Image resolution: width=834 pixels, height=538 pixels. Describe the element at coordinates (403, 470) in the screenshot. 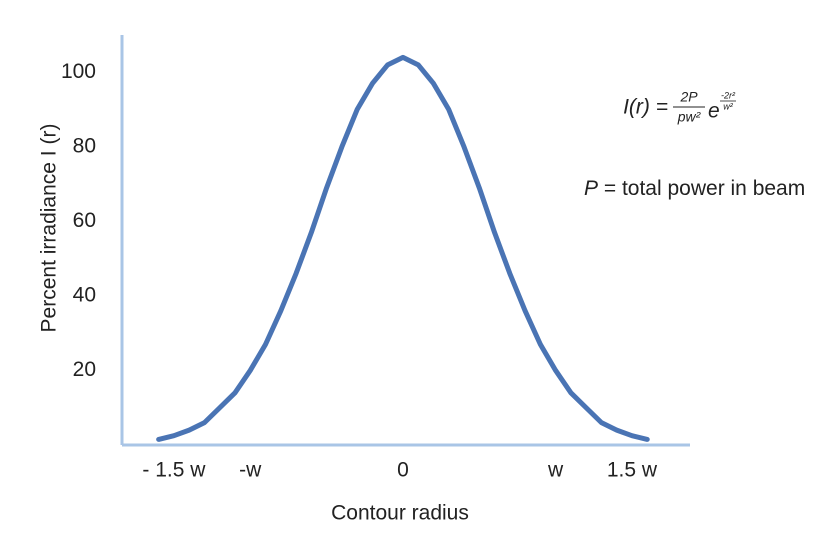

I see `x-tick-label: 0` at that location.